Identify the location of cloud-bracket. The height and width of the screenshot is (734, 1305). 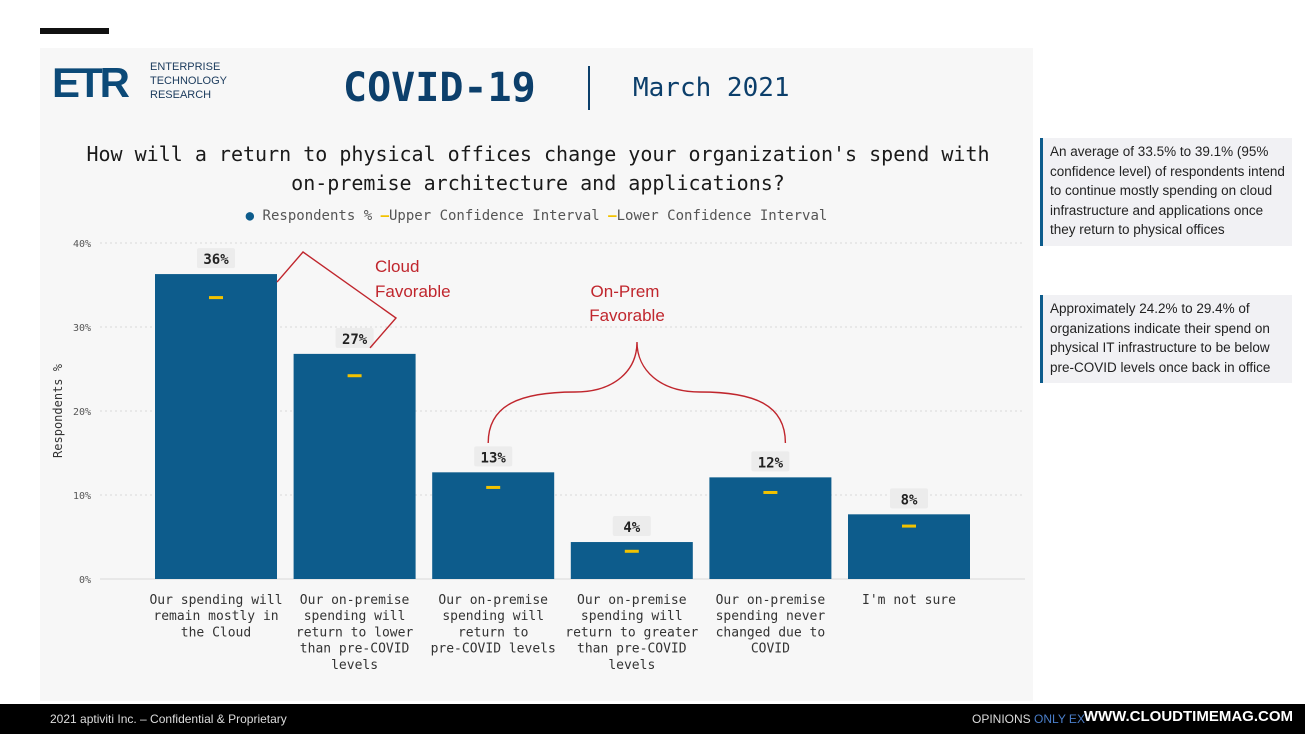
(337, 300).